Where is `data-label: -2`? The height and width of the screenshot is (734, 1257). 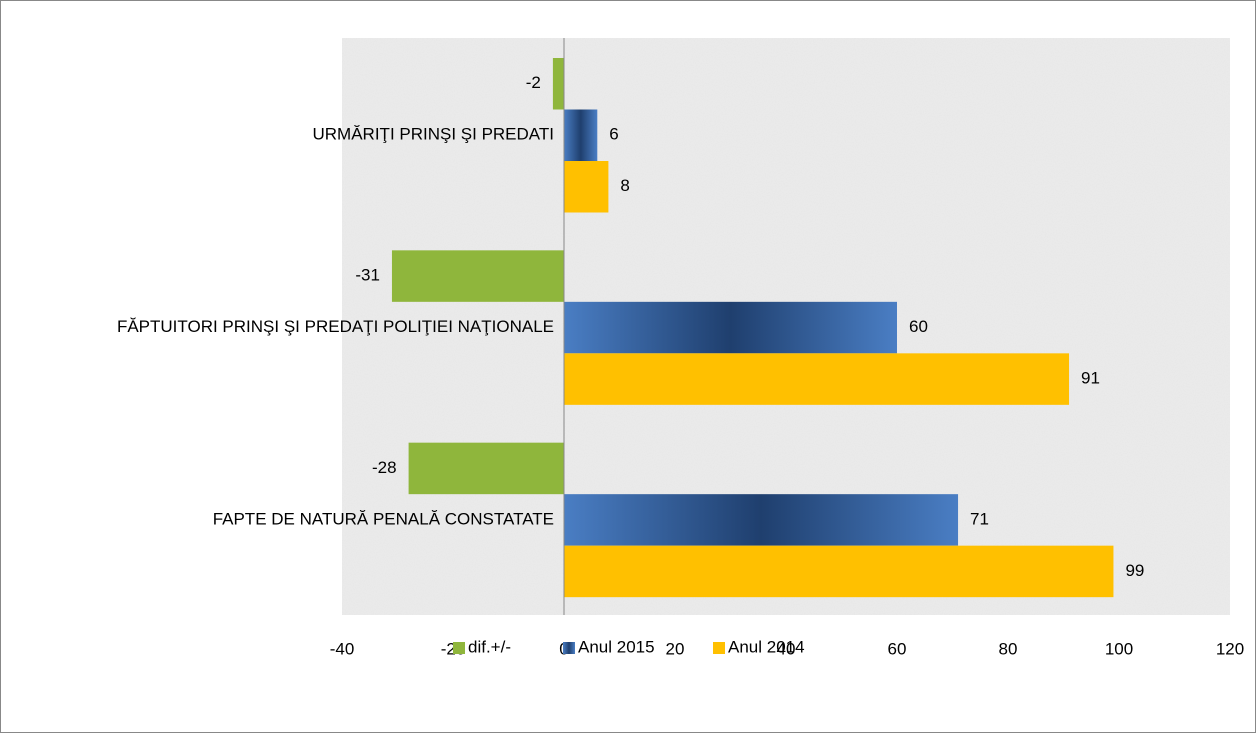
data-label: -2 is located at coordinates (533, 82).